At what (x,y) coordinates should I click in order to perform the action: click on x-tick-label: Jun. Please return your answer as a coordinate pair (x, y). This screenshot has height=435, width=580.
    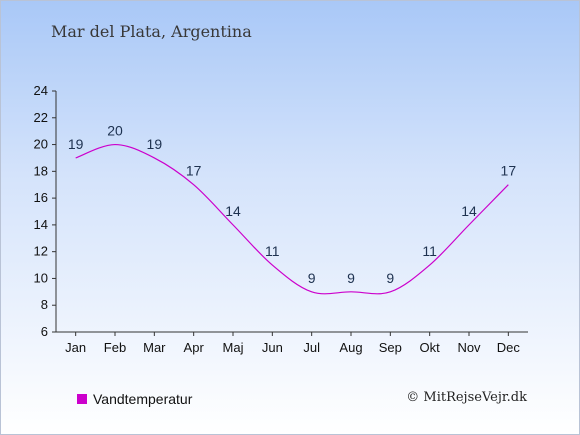
    Looking at the image, I should click on (272, 347).